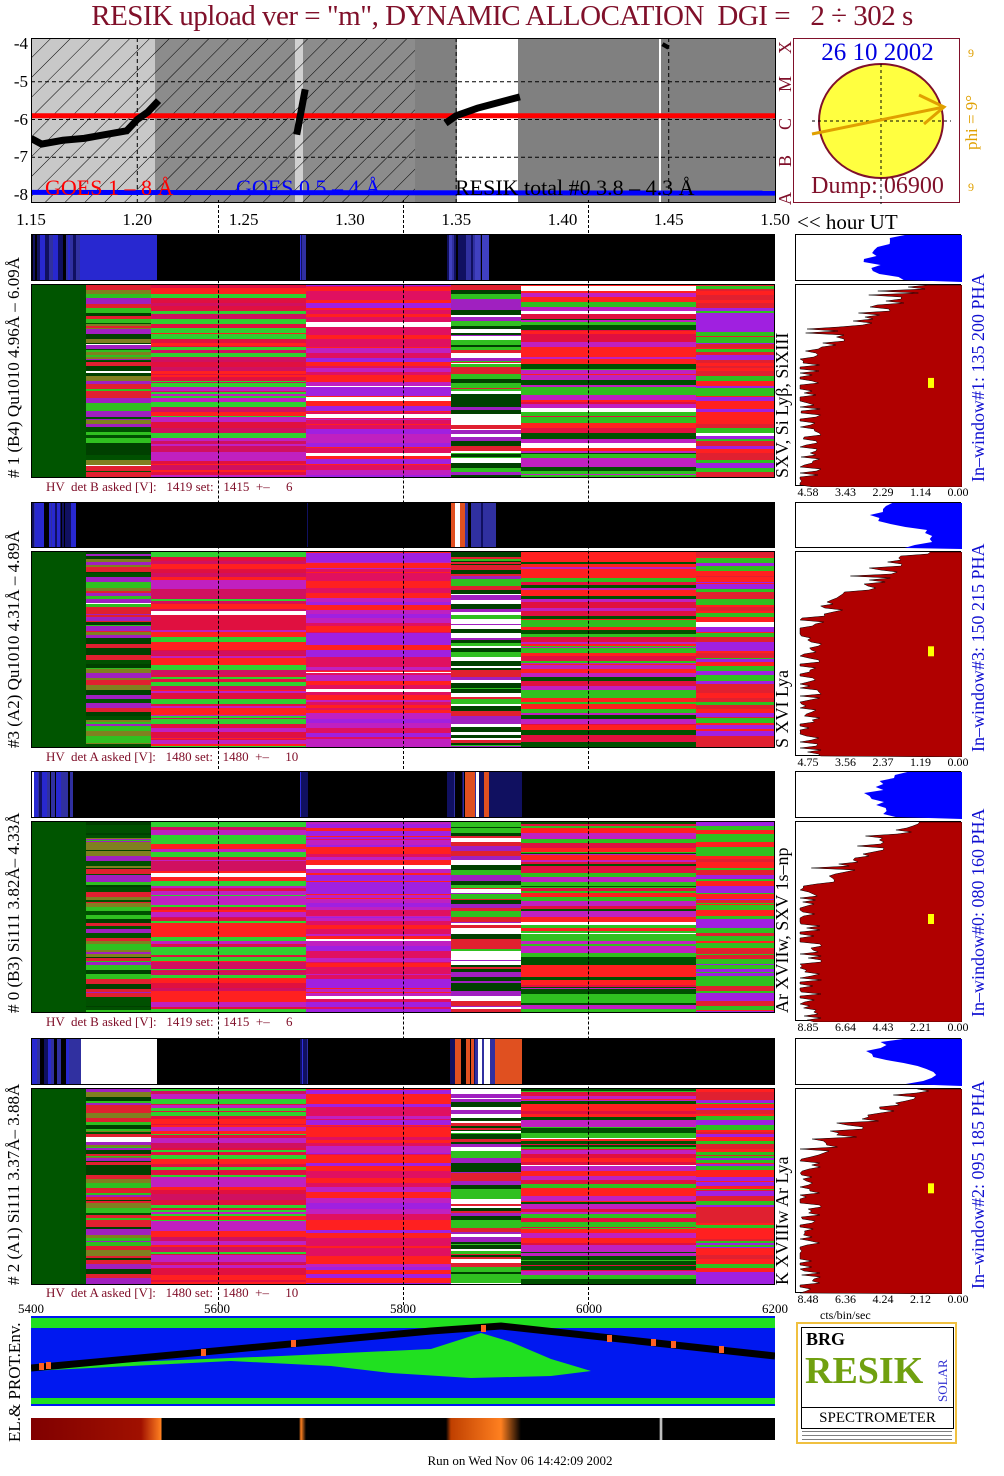  What do you see at coordinates (958, 1299) in the screenshot?
I see `histogram-tick-label: 0.00` at bounding box center [958, 1299].